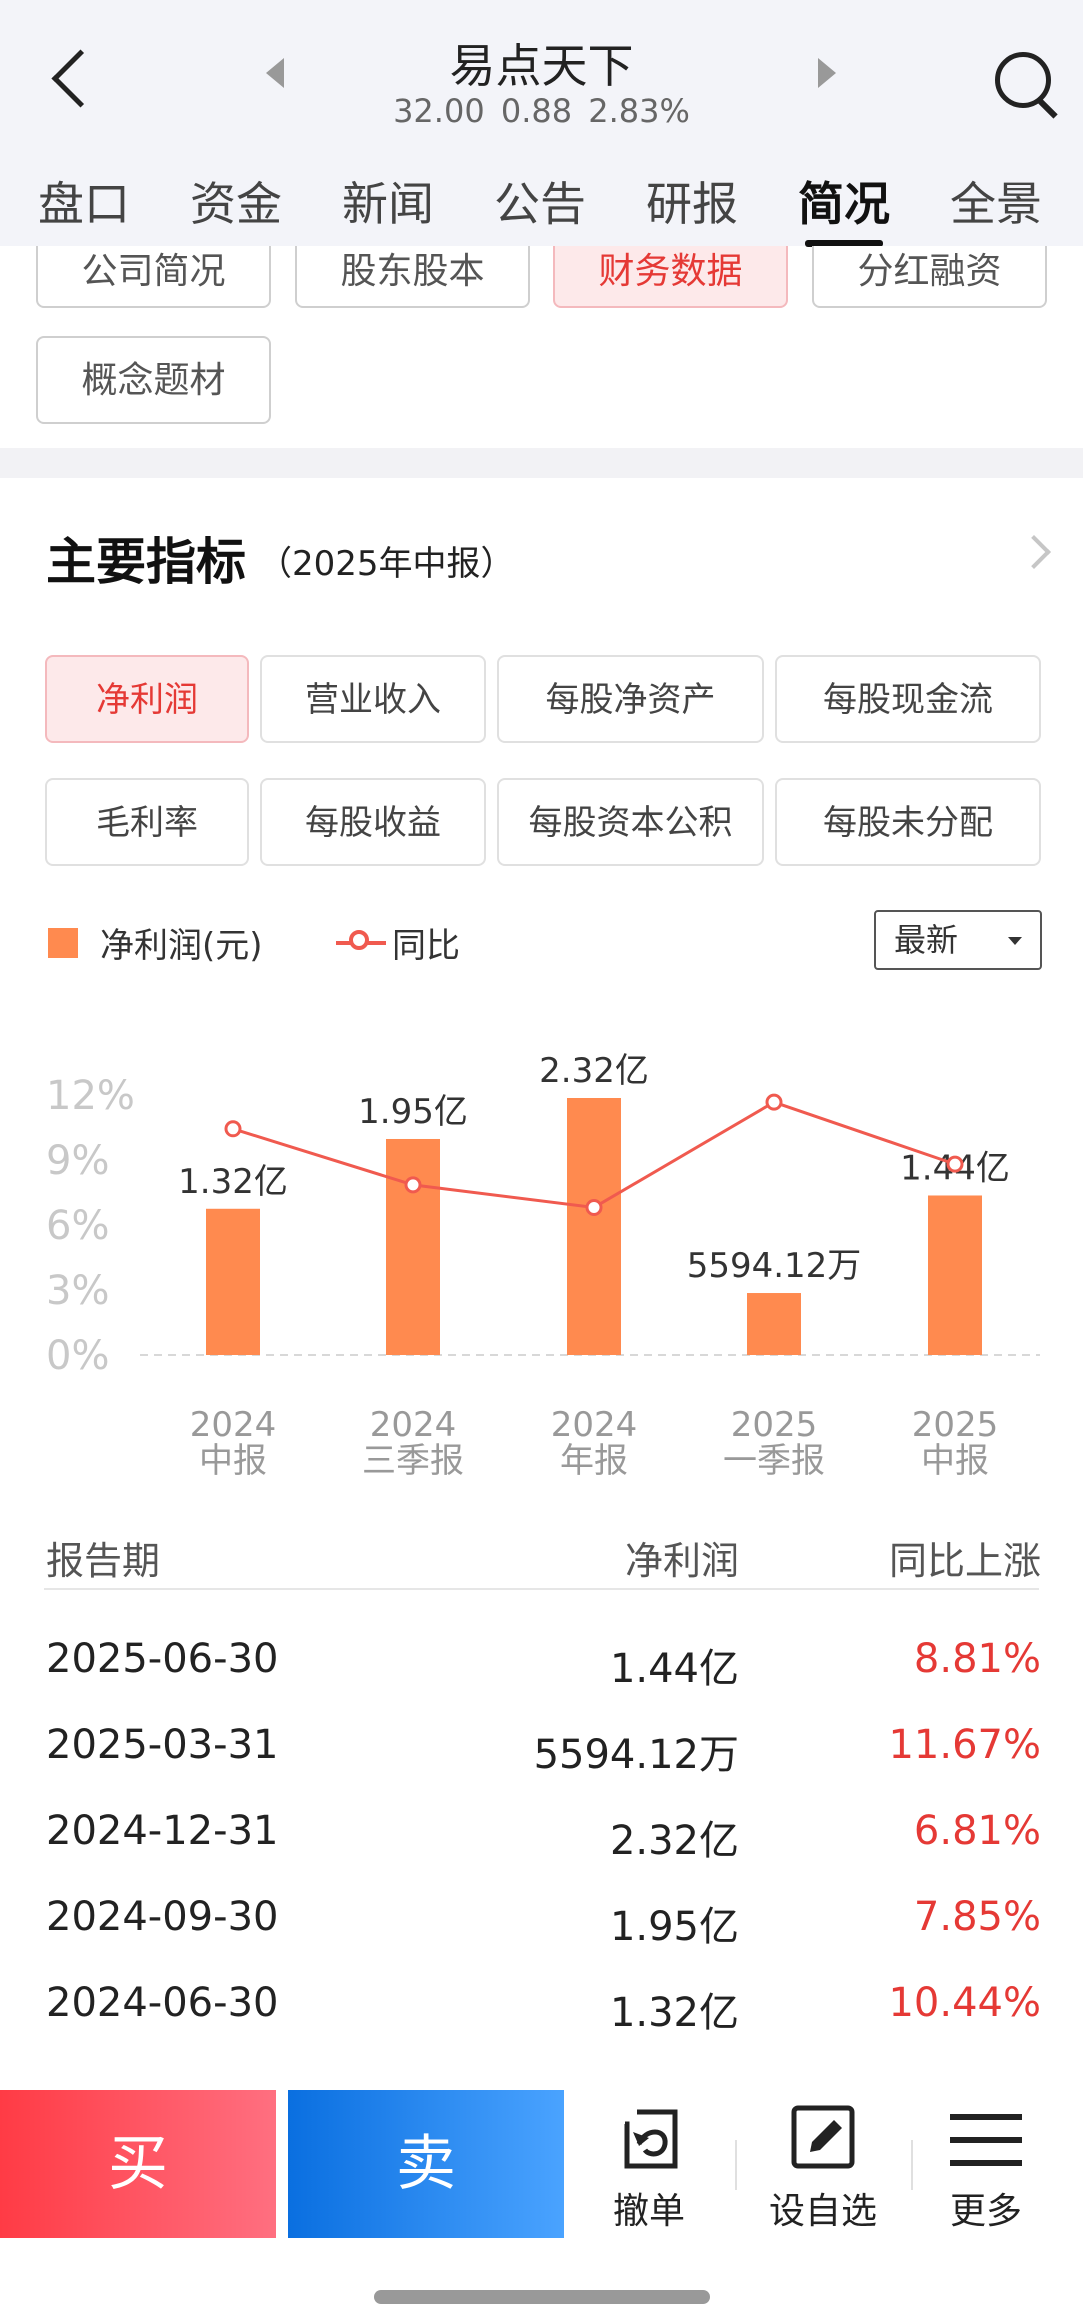 Image resolution: width=1083 pixels, height=2322 pixels. What do you see at coordinates (413, 1461) in the screenshot?
I see `x-tick-period: 三季报` at bounding box center [413, 1461].